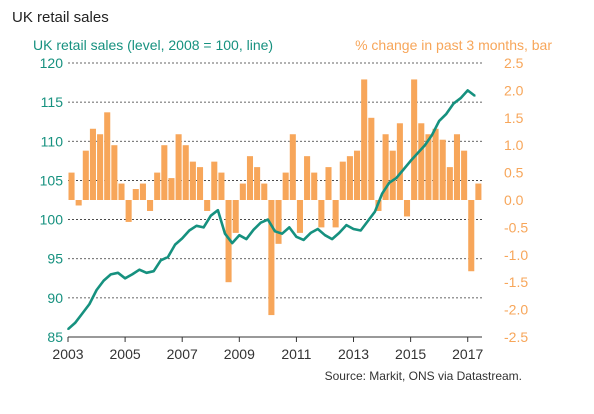 This screenshot has height=414, width=594. Describe the element at coordinates (52, 180) in the screenshot. I see `left-tick-label: 105` at that location.